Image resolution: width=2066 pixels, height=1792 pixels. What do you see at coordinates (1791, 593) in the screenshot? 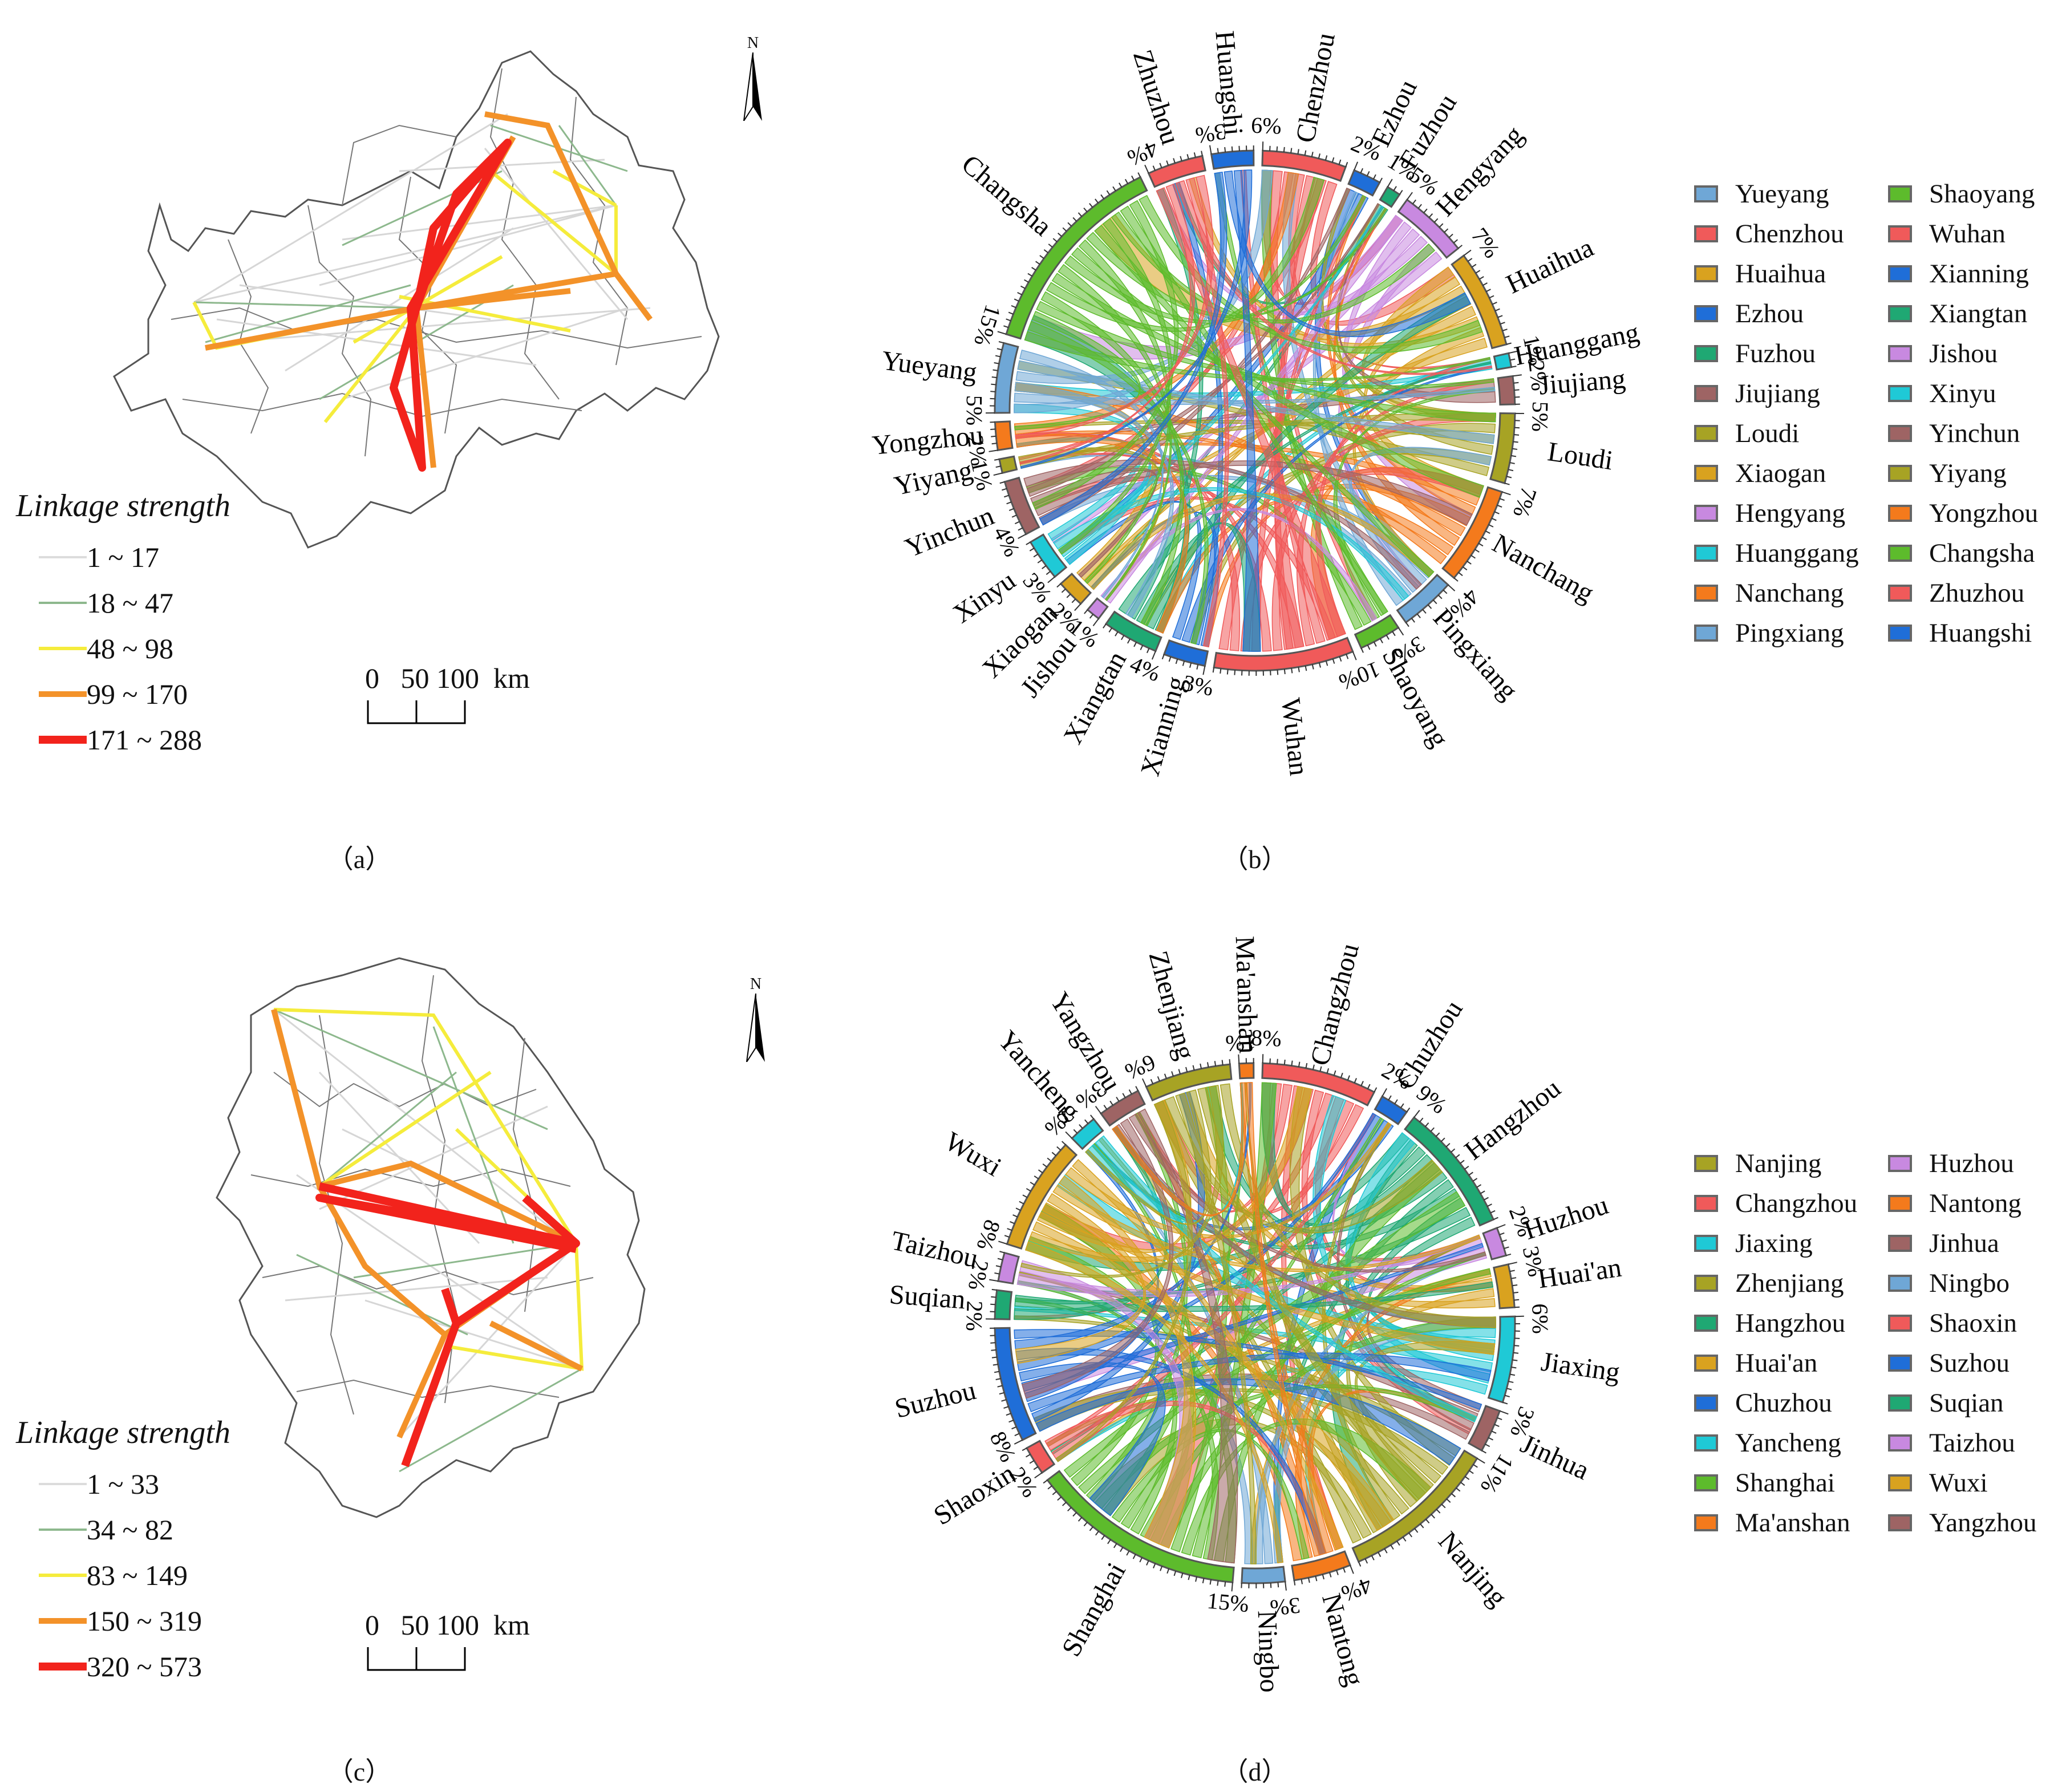
I see `legend-item: Nanchang` at bounding box center [1791, 593].